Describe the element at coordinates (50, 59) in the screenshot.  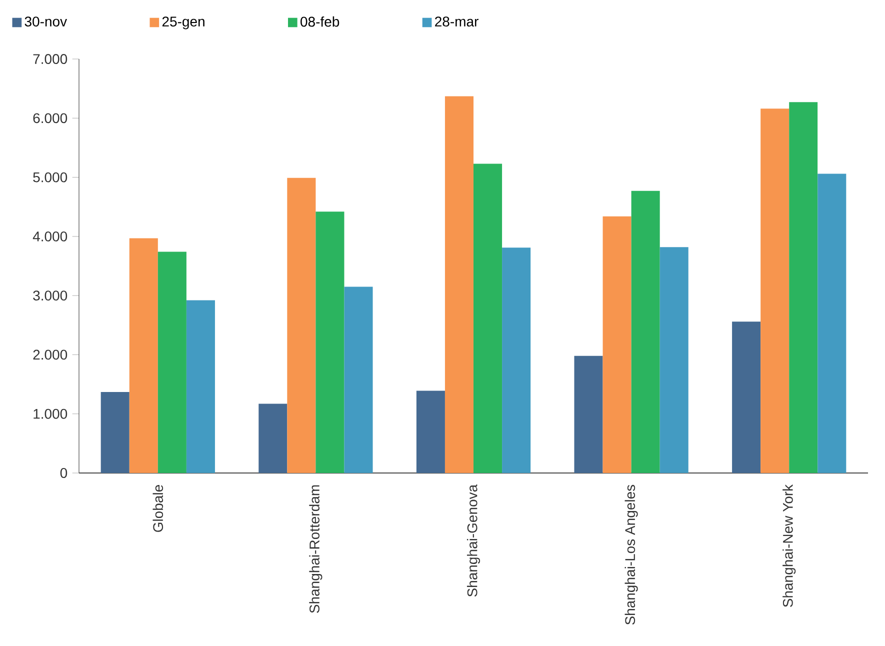
I see `y-tick-label: 7.000` at that location.